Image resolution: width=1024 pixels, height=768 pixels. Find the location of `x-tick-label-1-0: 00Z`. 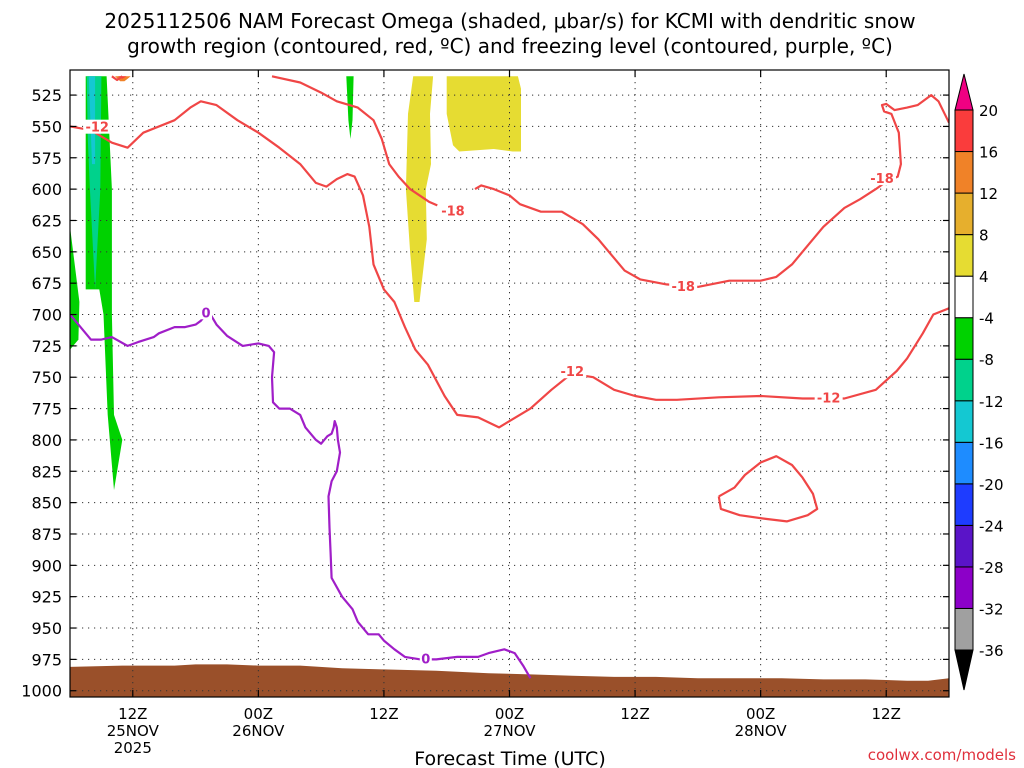

x-tick-label-1-0: 00Z is located at coordinates (258, 714).